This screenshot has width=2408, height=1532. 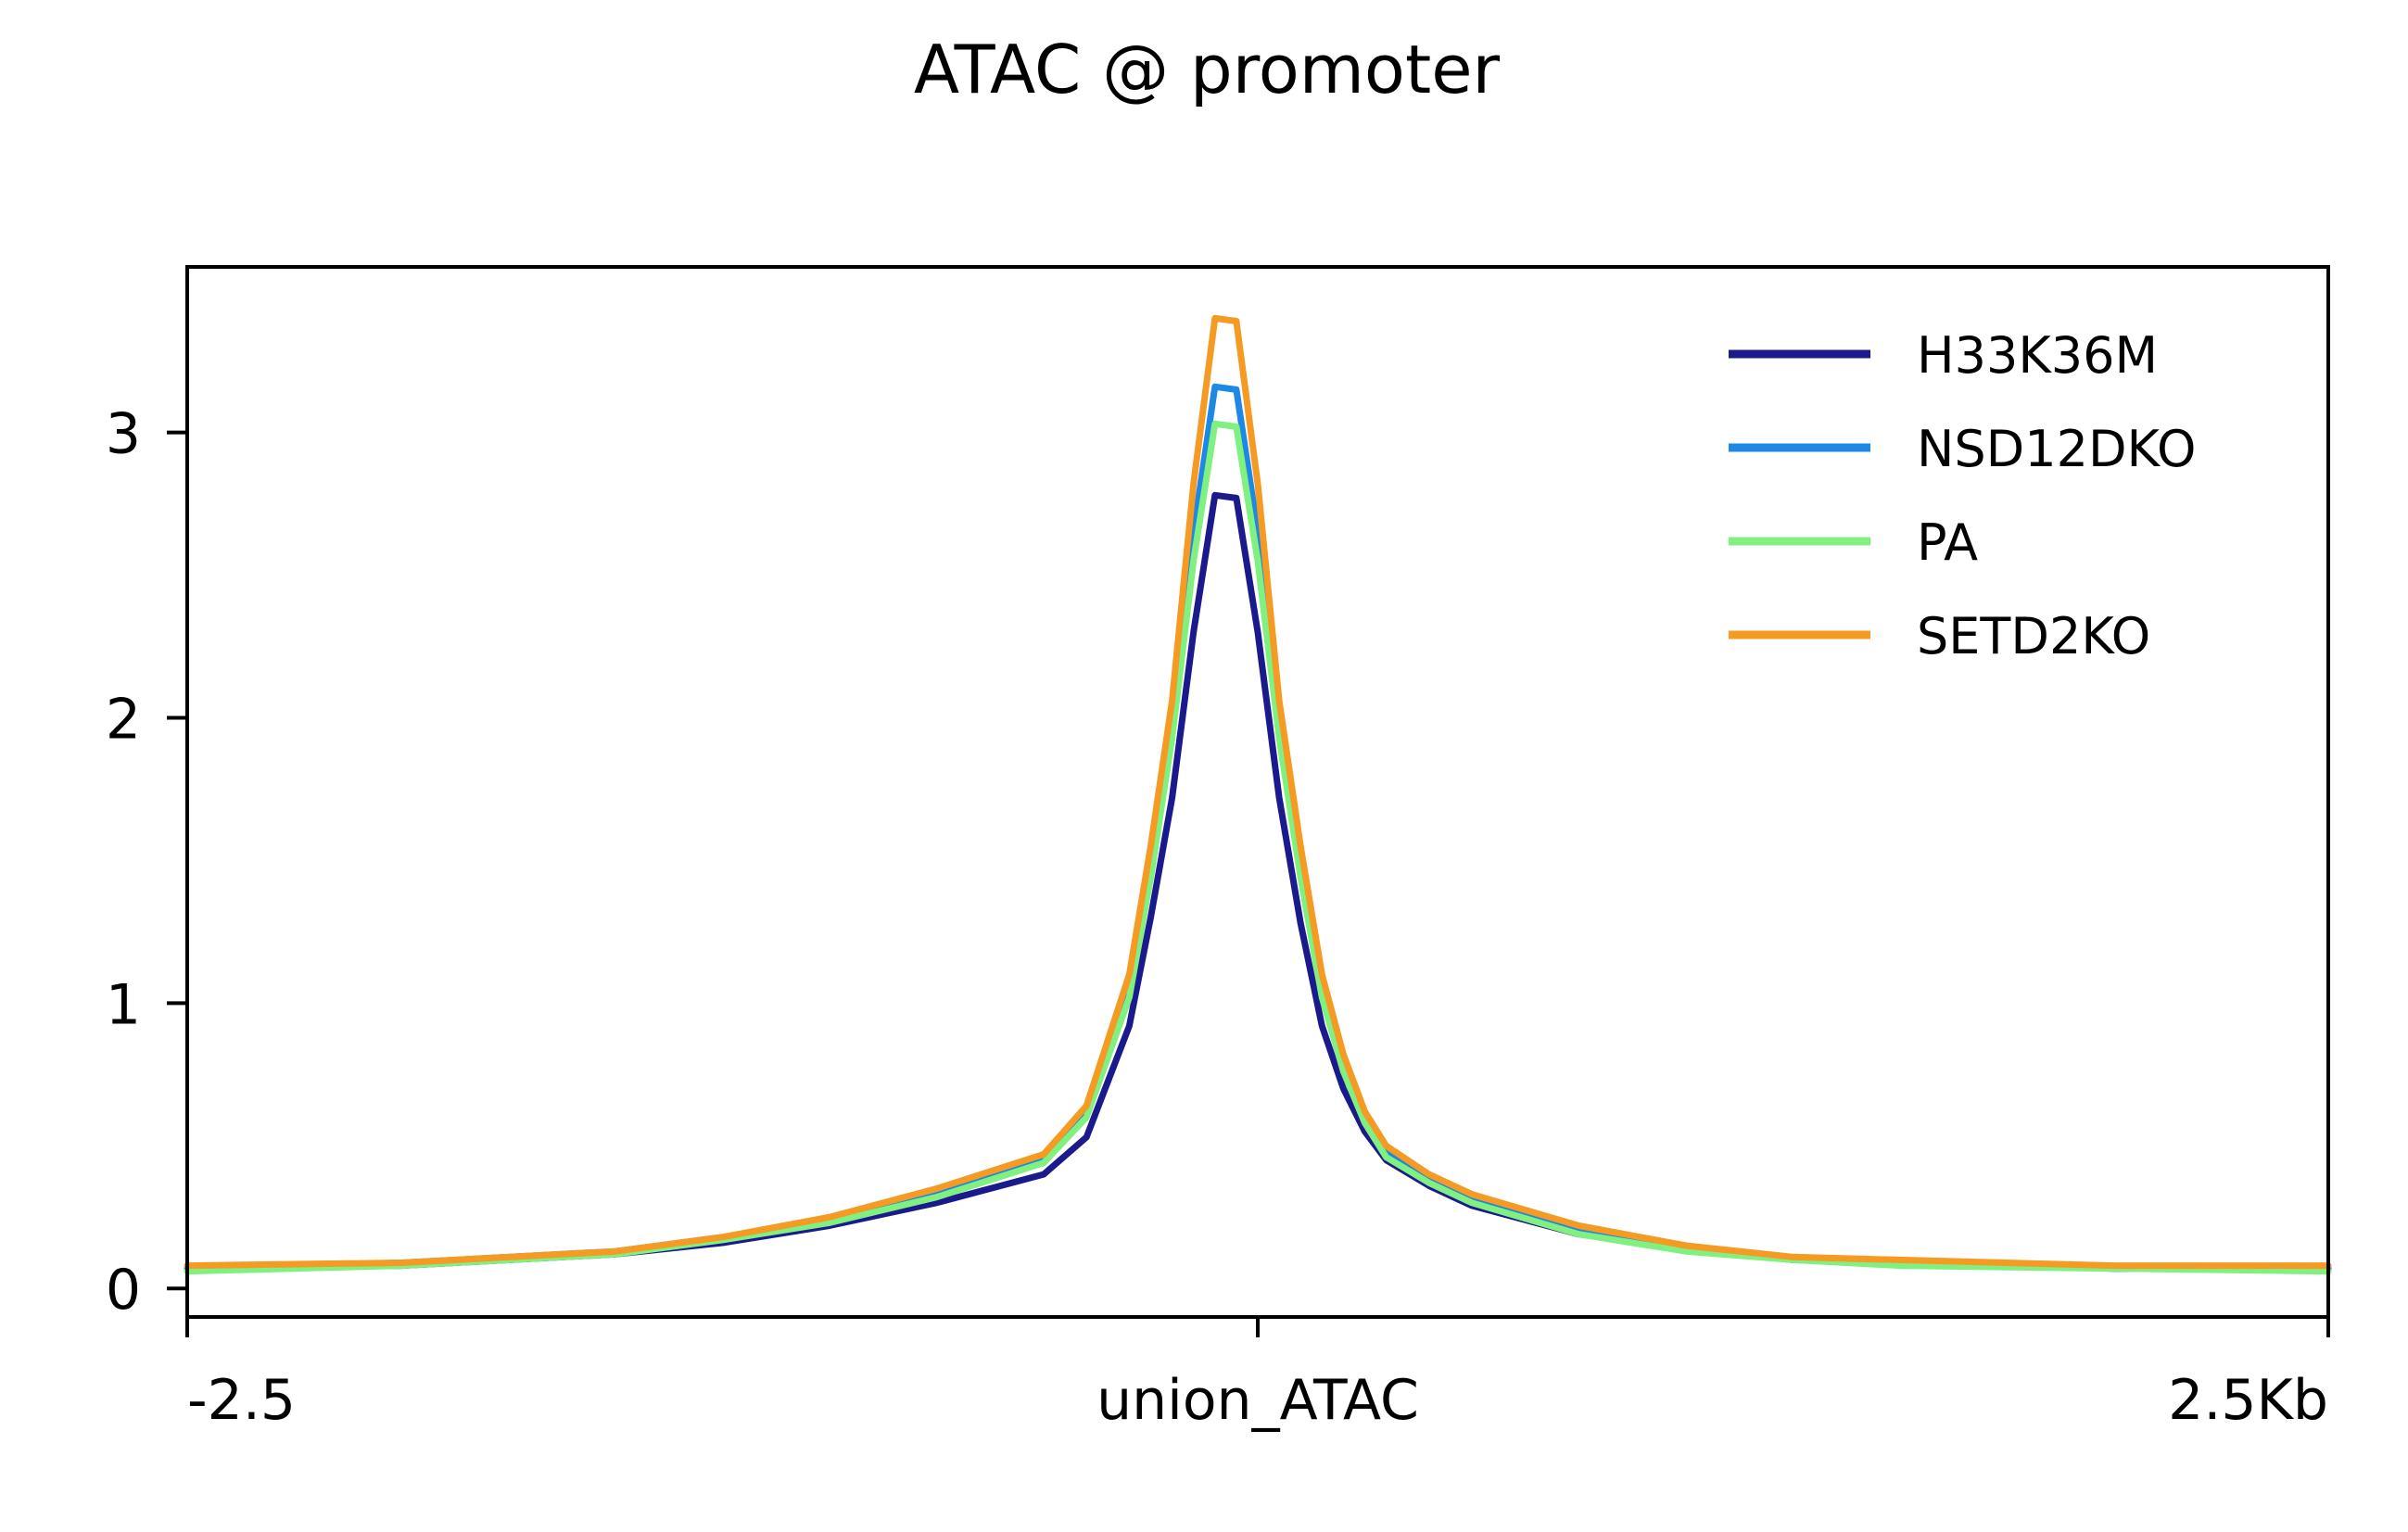 What do you see at coordinates (146, 863) in the screenshot?
I see `y-axis: 0 1 2 3` at bounding box center [146, 863].